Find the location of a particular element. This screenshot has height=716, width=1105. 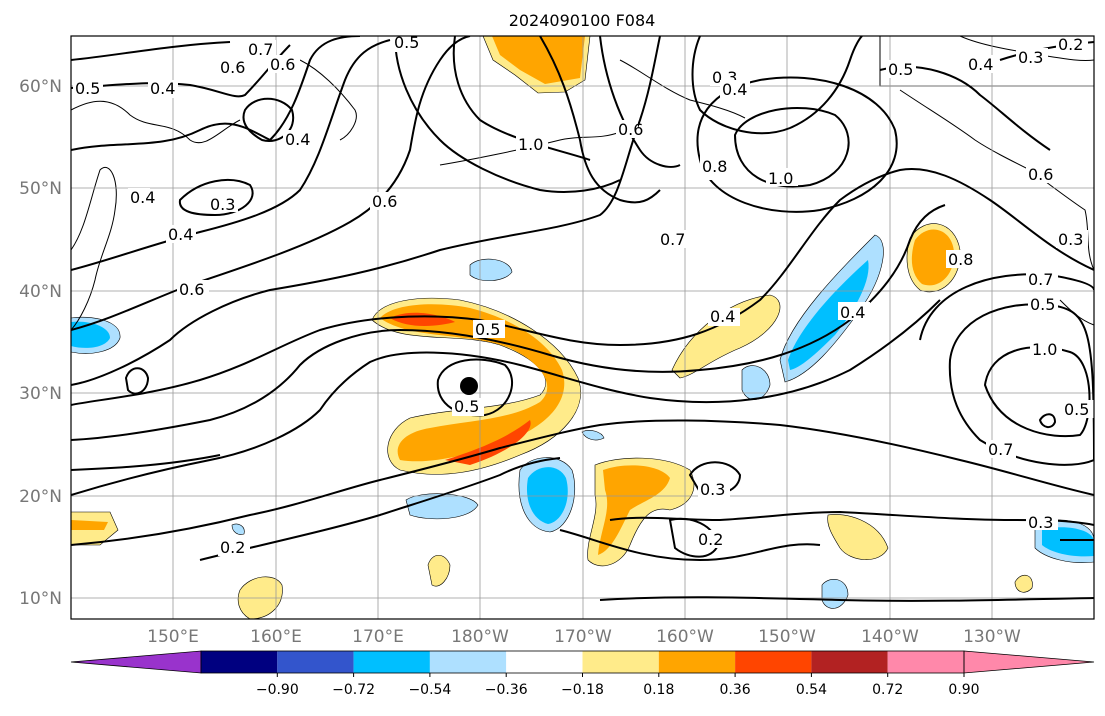

lon-label: 170°W is located at coordinates (583, 637).